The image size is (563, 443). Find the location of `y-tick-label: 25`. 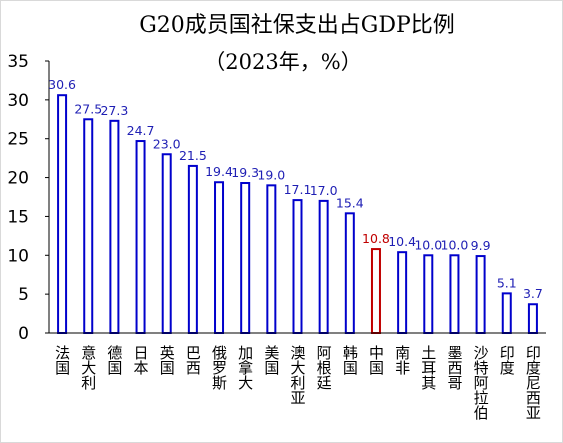

y-tick-label: 25 is located at coordinates (18, 140).